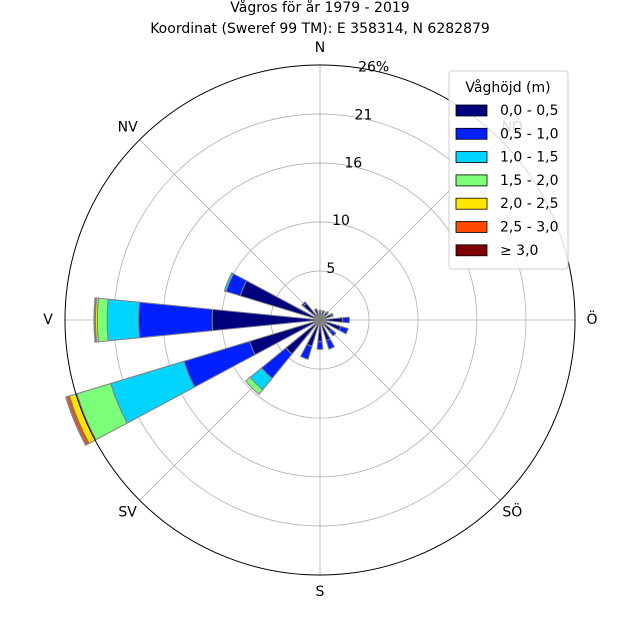 This screenshot has width=640, height=640. Describe the element at coordinates (519, 251) in the screenshot. I see `legend-label: ≥ 3,0` at that location.